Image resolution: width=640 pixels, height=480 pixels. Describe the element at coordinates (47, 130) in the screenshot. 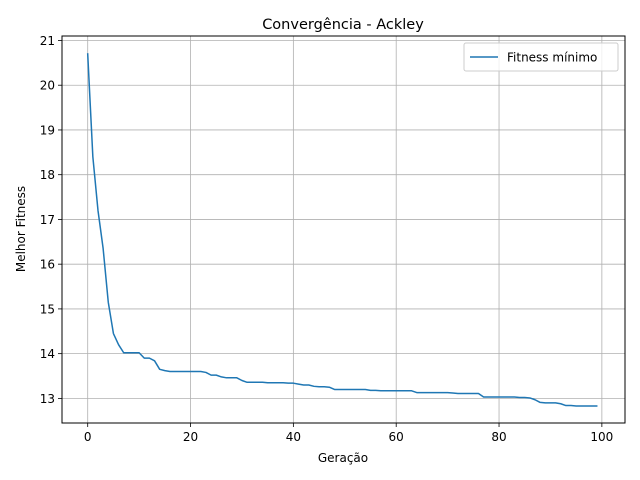

I see `y-tick-label: 19` at that location.